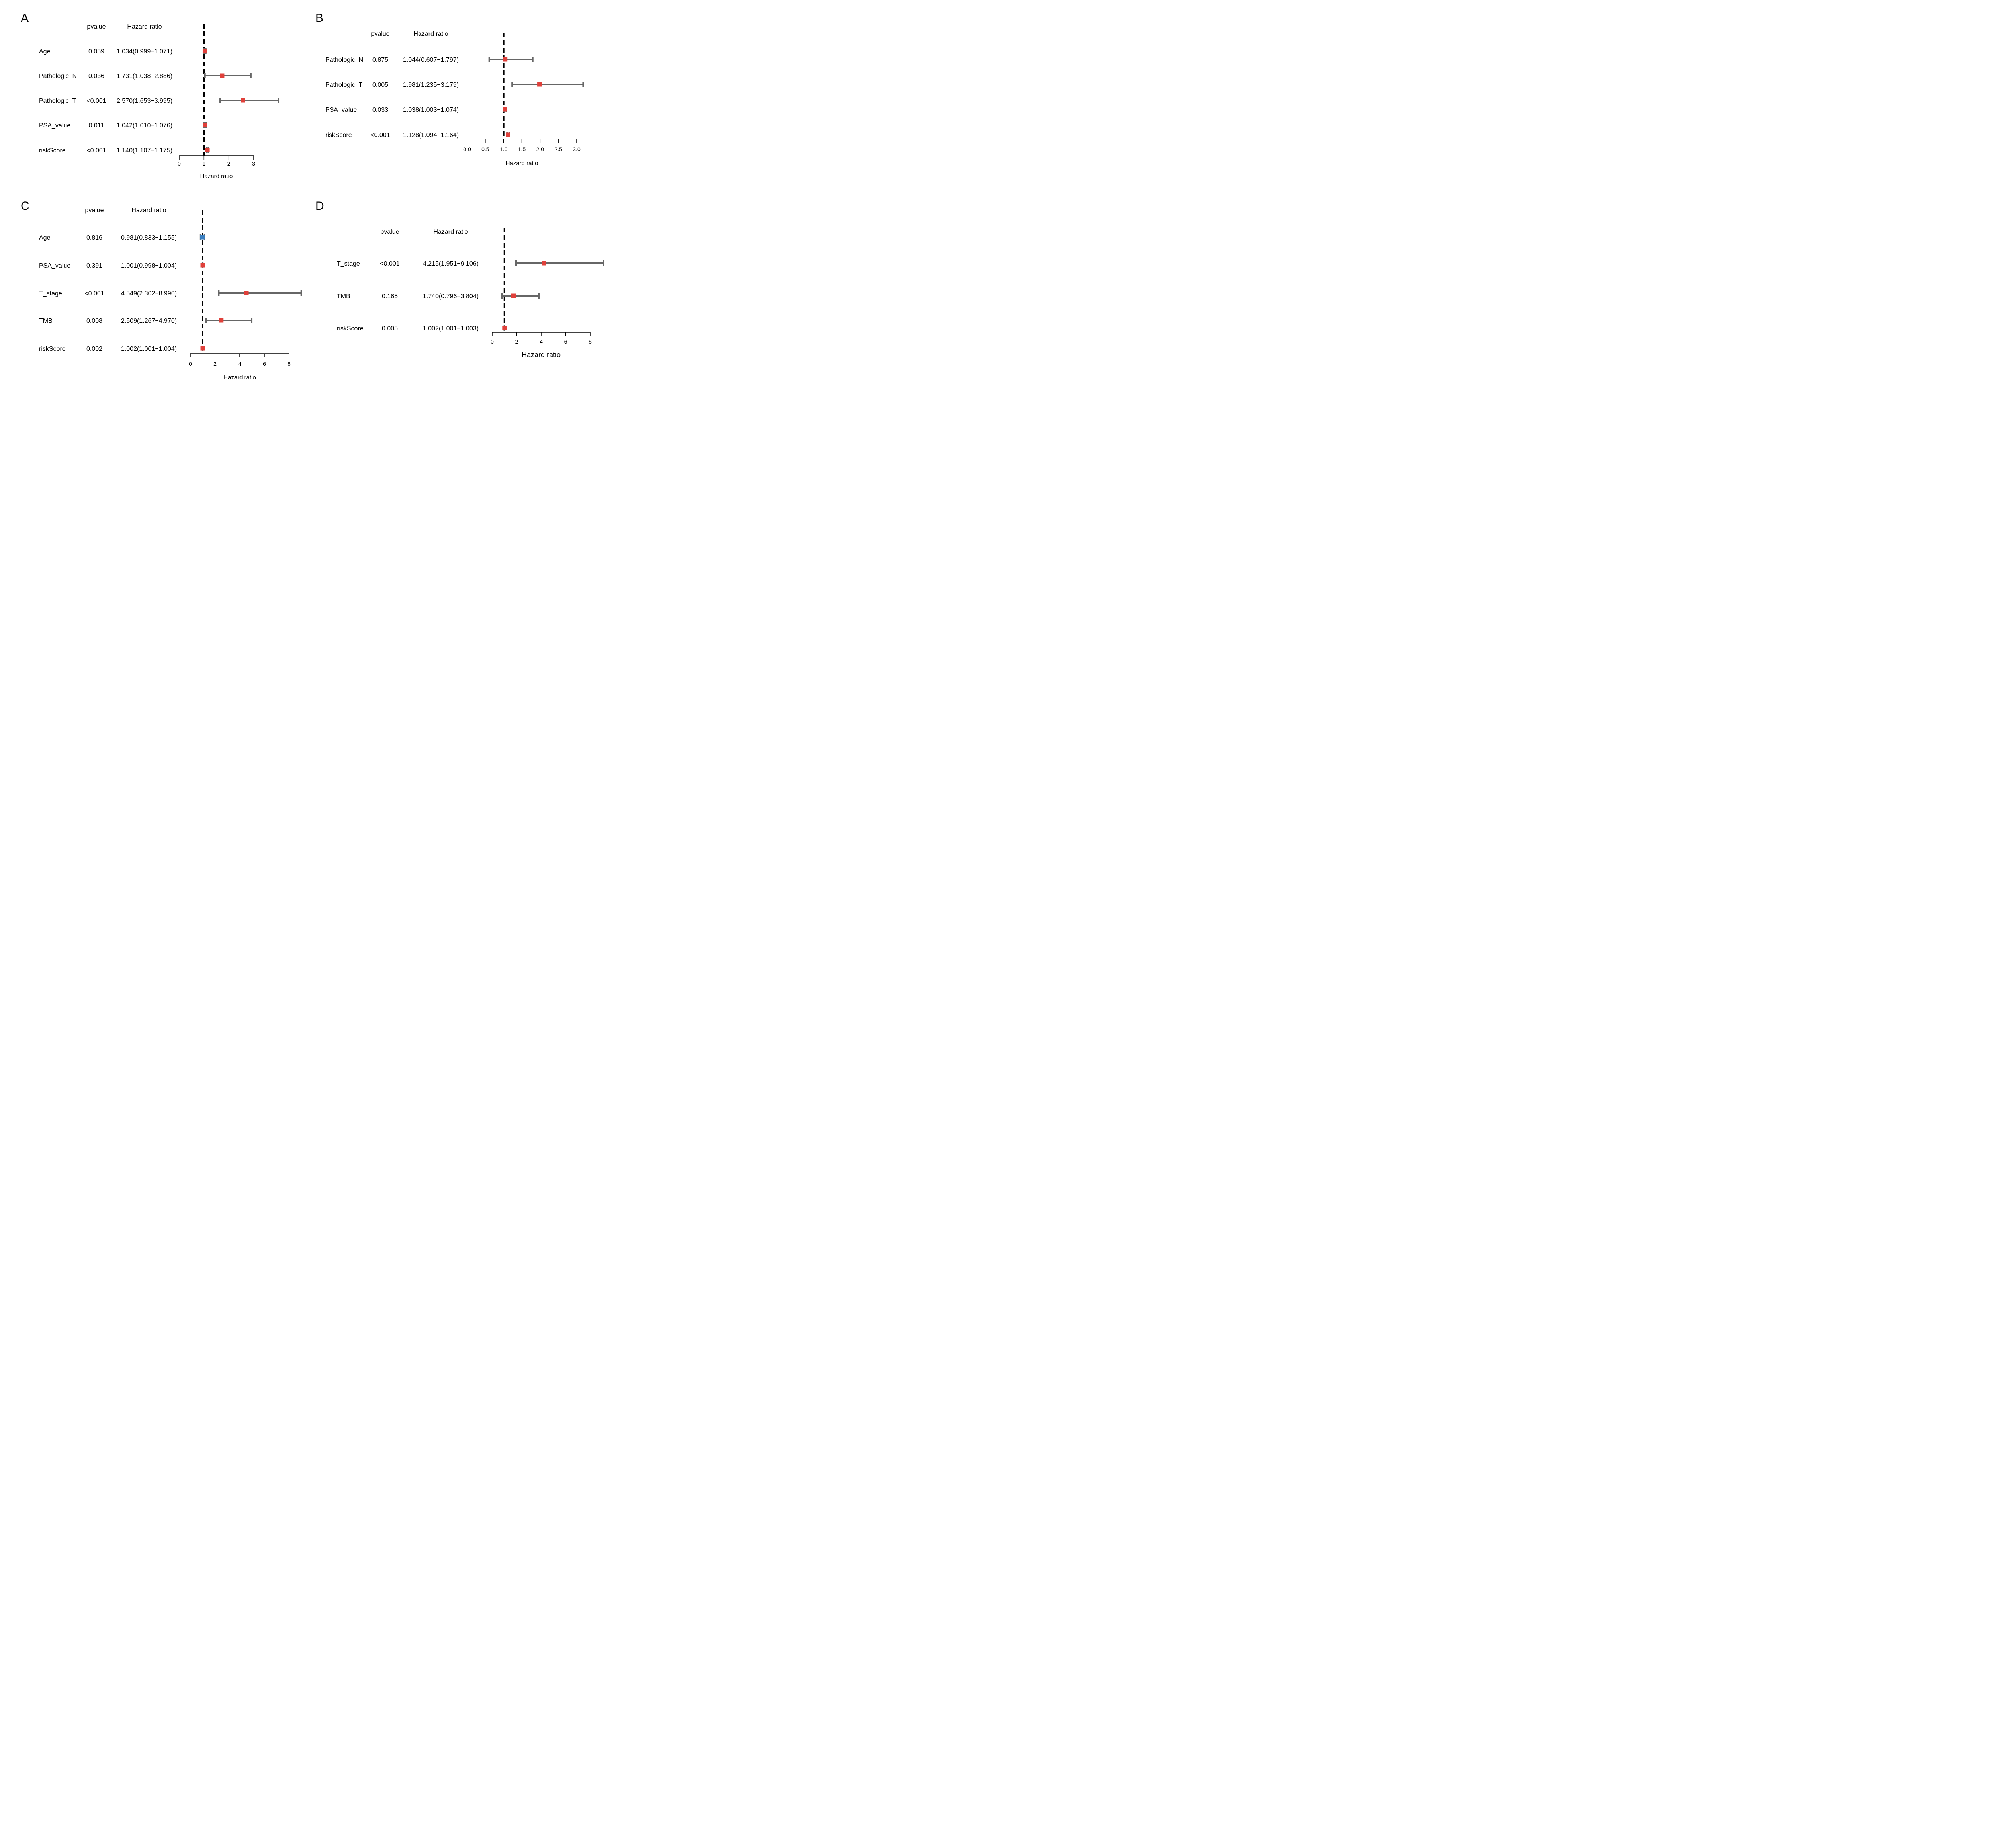 This screenshot has height=1848, width=1991. What do you see at coordinates (431, 60) in the screenshot?
I see `hazard-ratio-text: 1.044(0.607−1.797)` at bounding box center [431, 60].